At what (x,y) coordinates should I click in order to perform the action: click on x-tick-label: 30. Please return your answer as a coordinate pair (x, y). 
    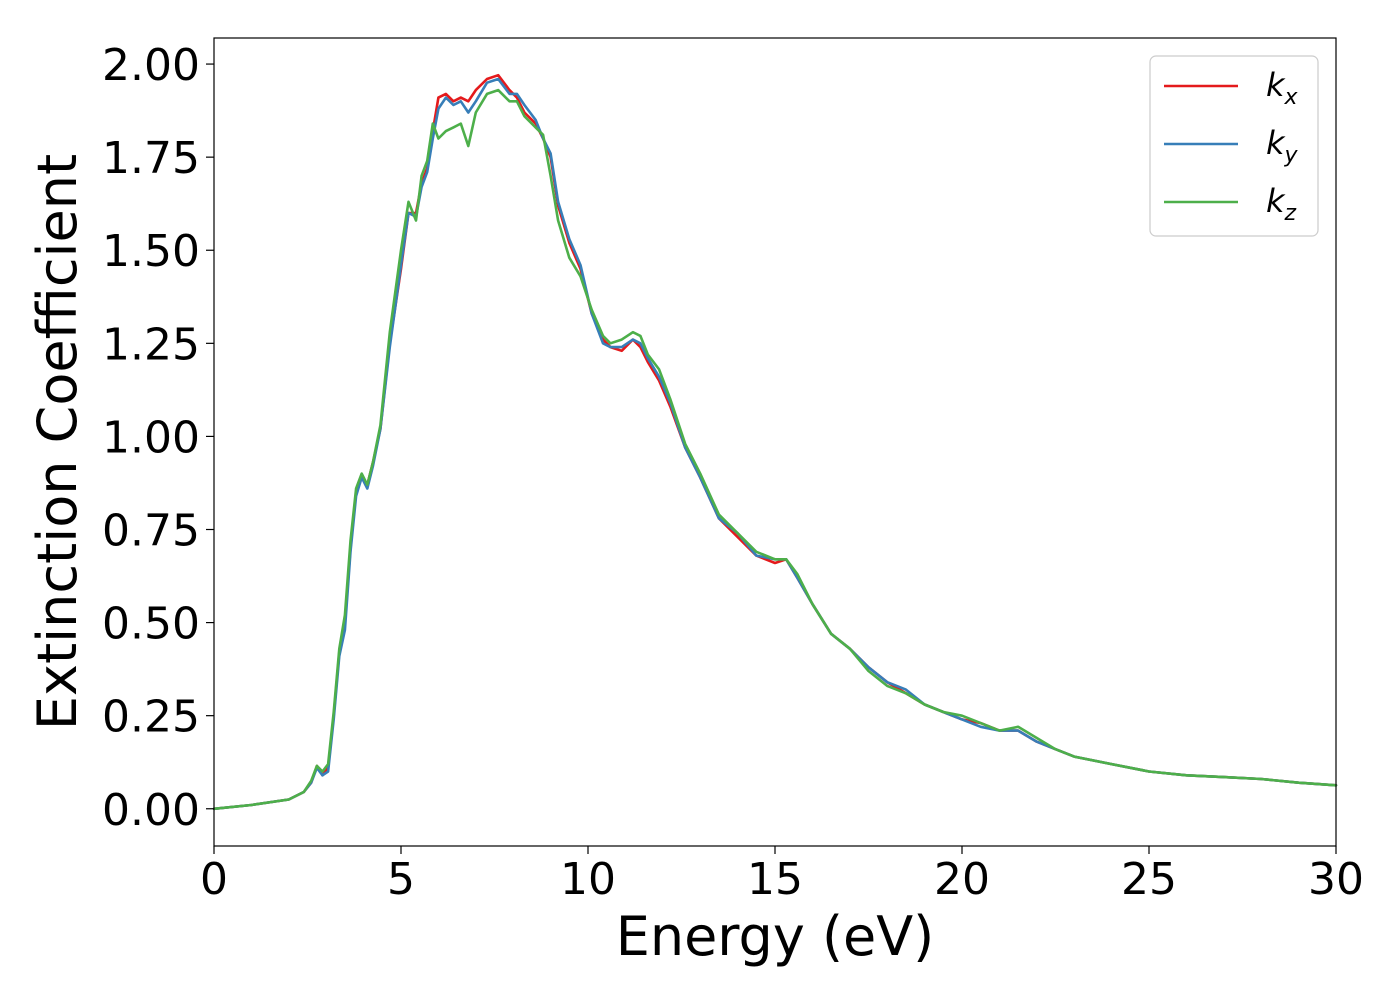
    Looking at the image, I should click on (1336, 879).